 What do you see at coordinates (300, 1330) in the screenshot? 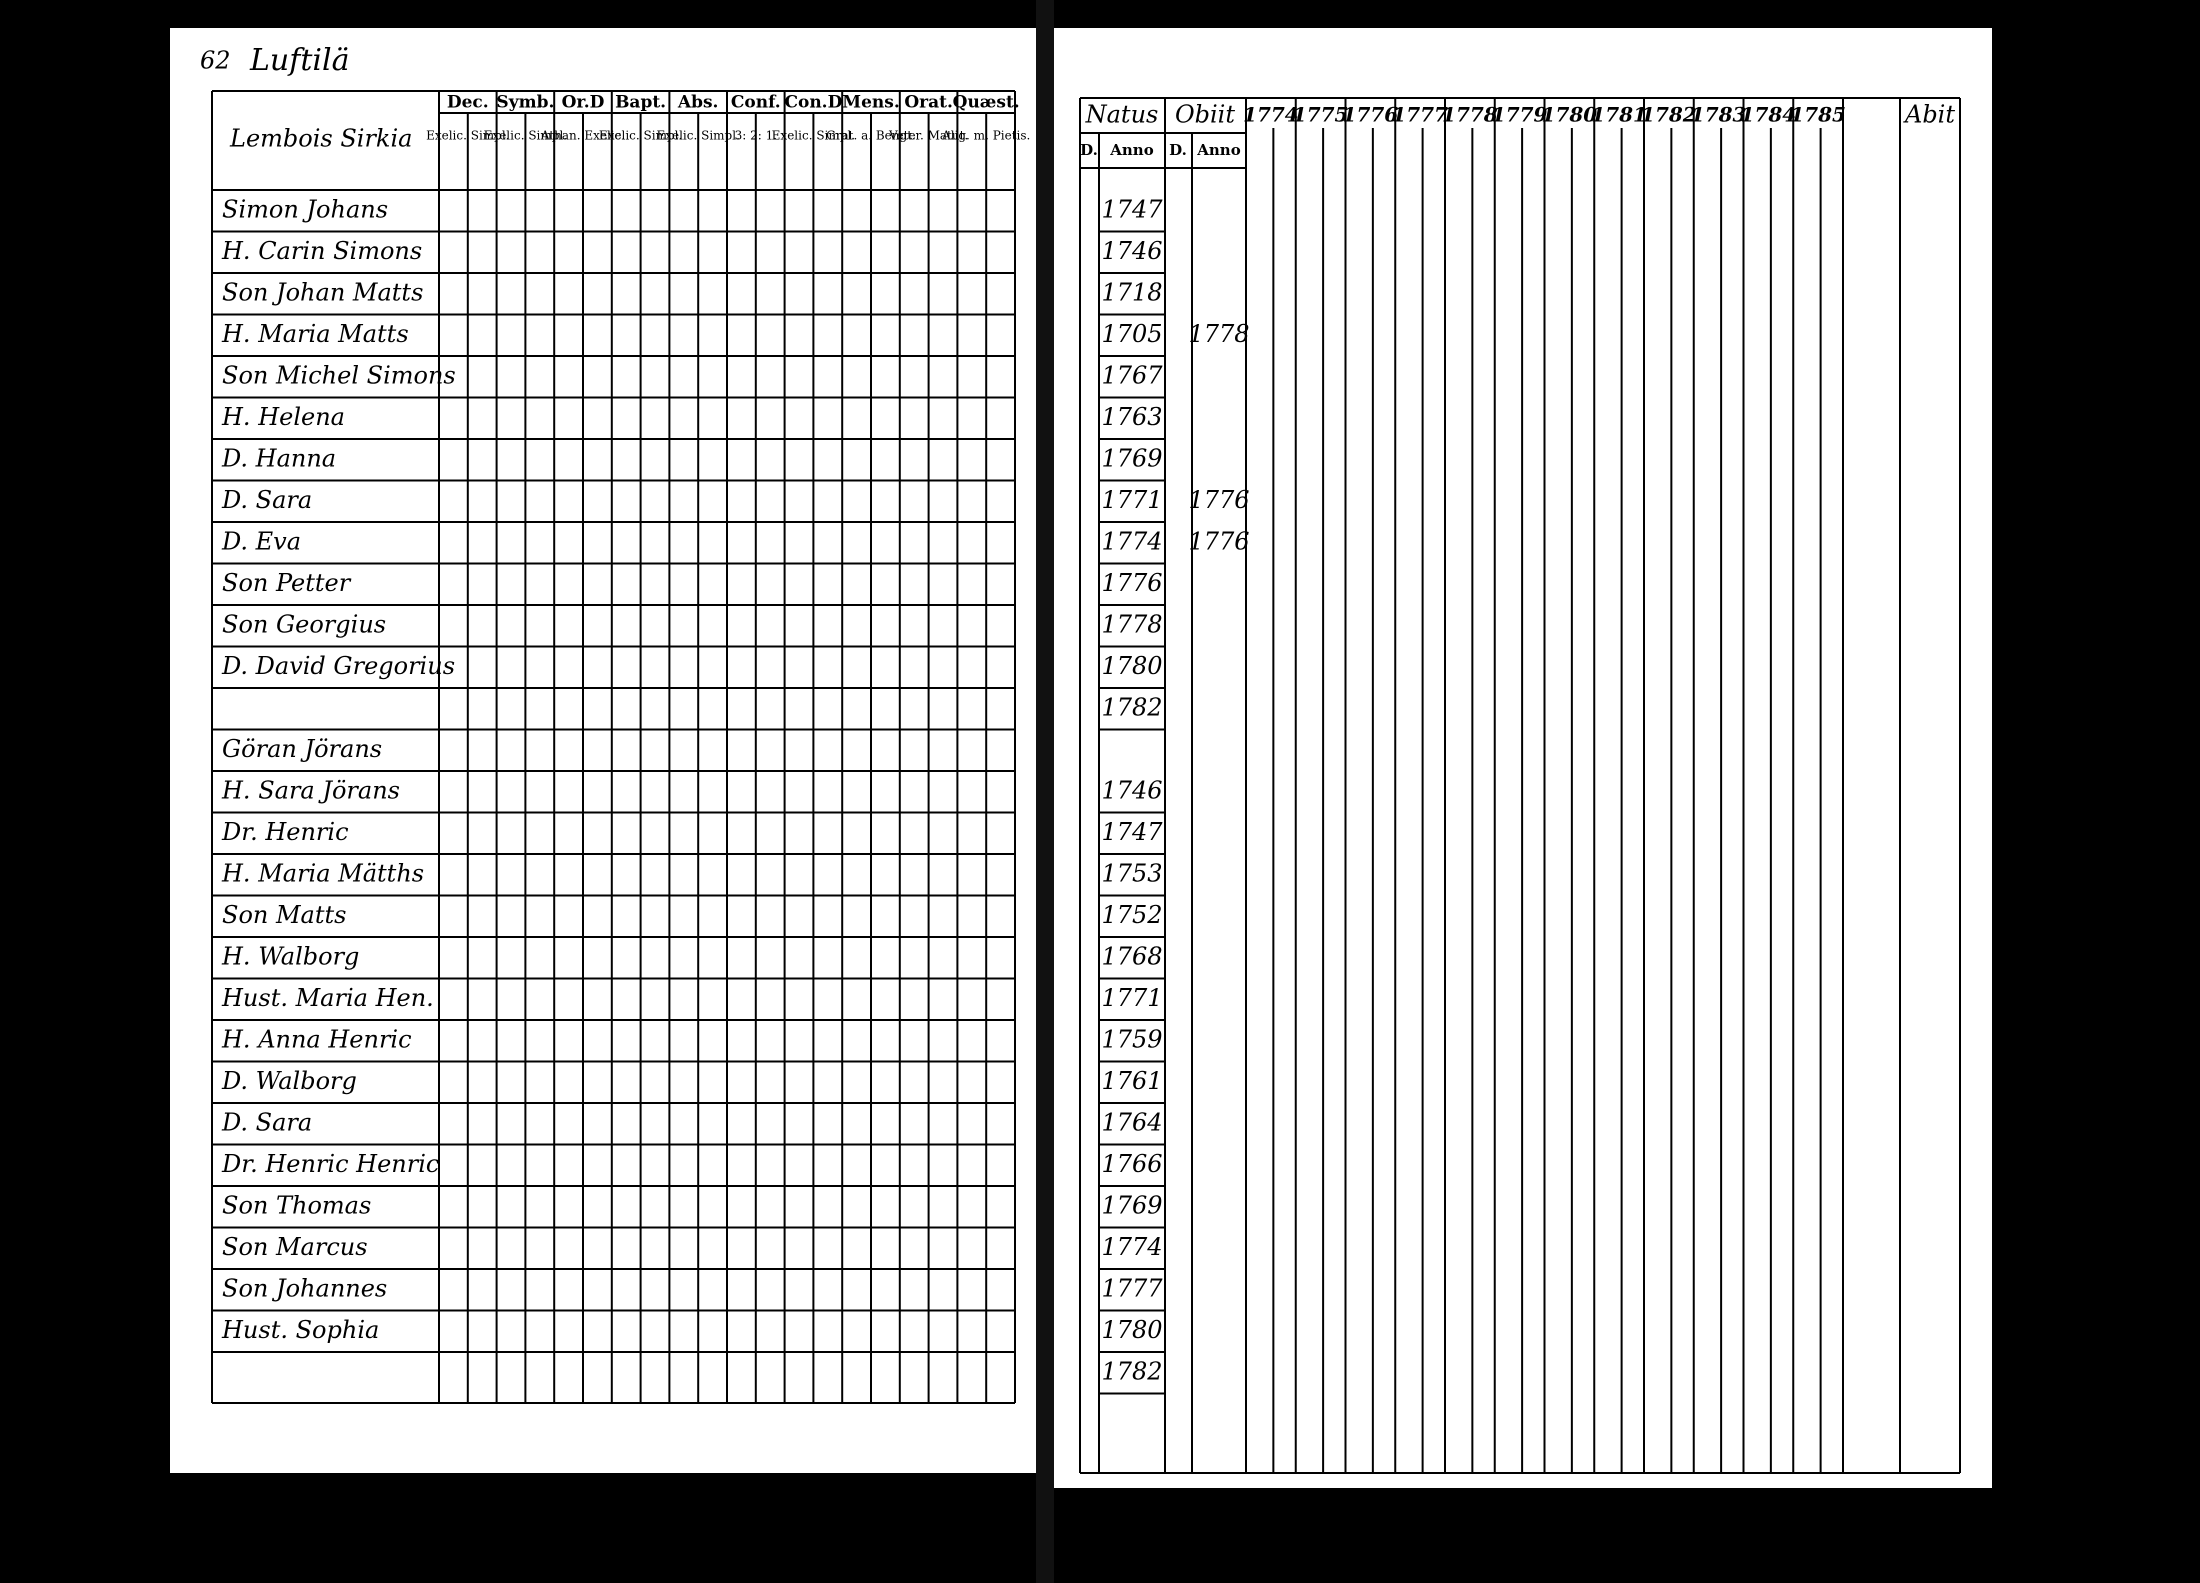
I see `person-name: Hust. Sophia` at bounding box center [300, 1330].